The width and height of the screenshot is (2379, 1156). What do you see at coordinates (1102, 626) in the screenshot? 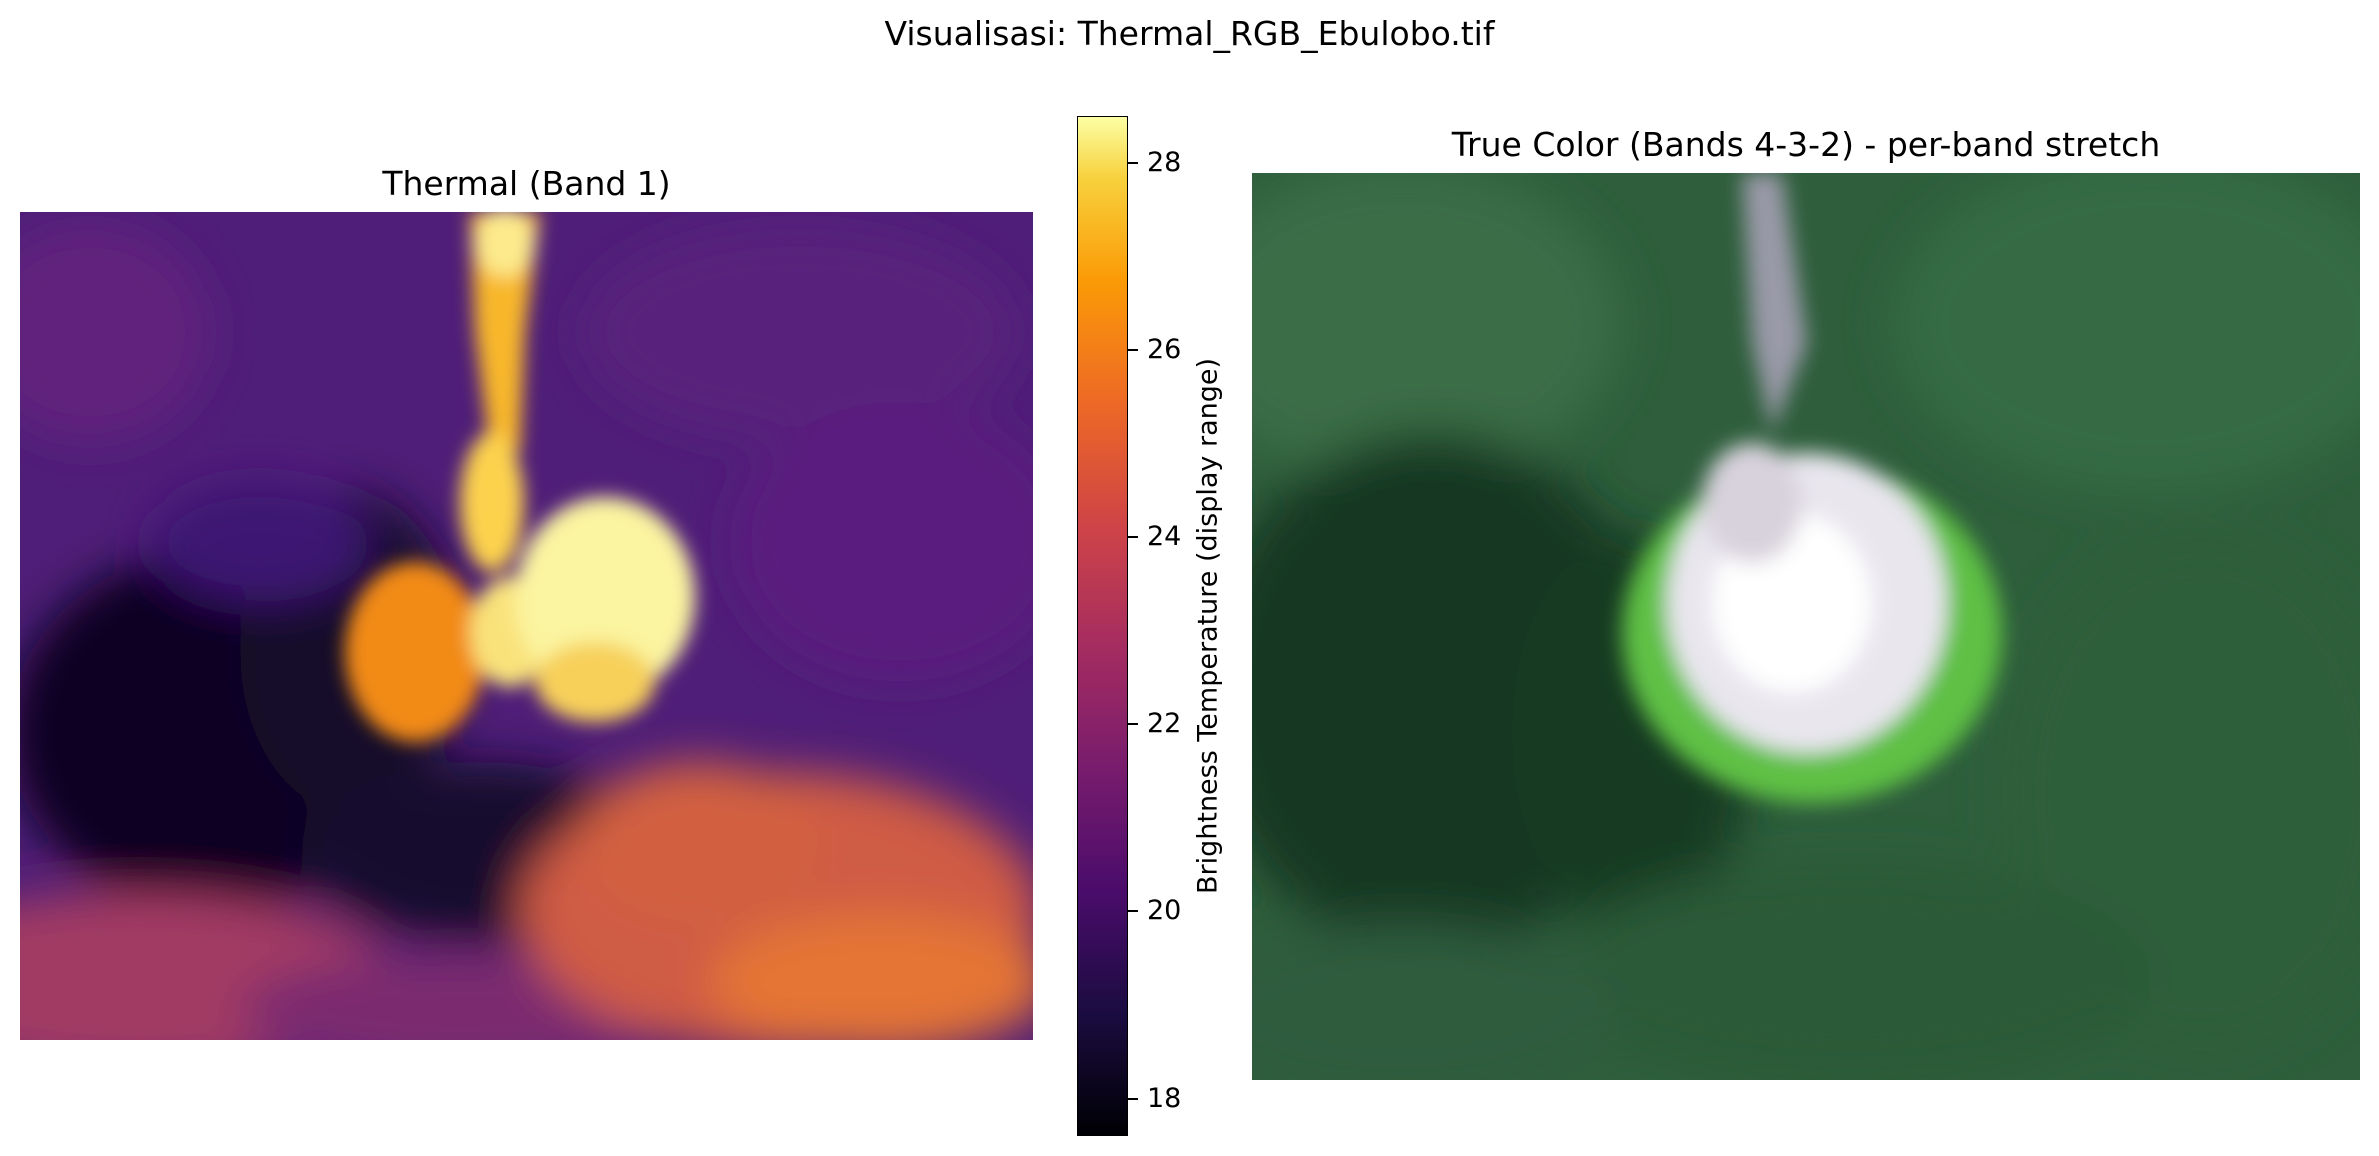
I see `colorbar` at bounding box center [1102, 626].